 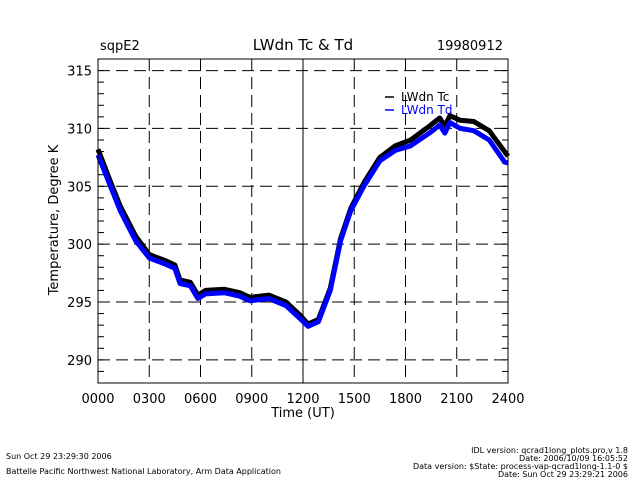 What do you see at coordinates (149, 399) in the screenshot?
I see `x-tick-label: 0300` at bounding box center [149, 399].